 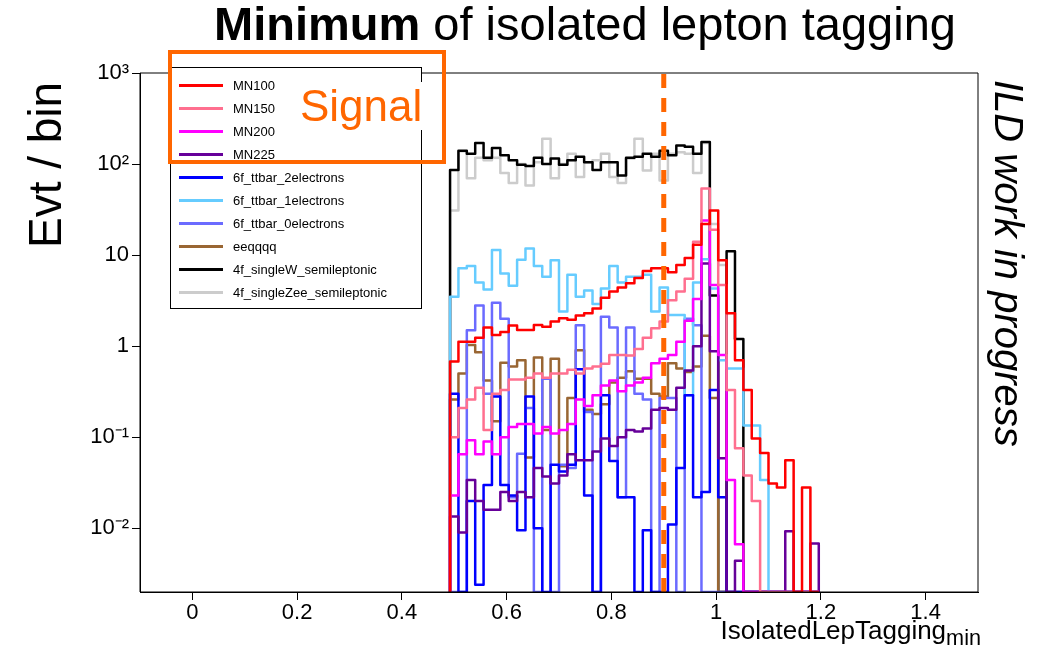 I want to click on x-tick-label: 0, so click(x=192, y=612).